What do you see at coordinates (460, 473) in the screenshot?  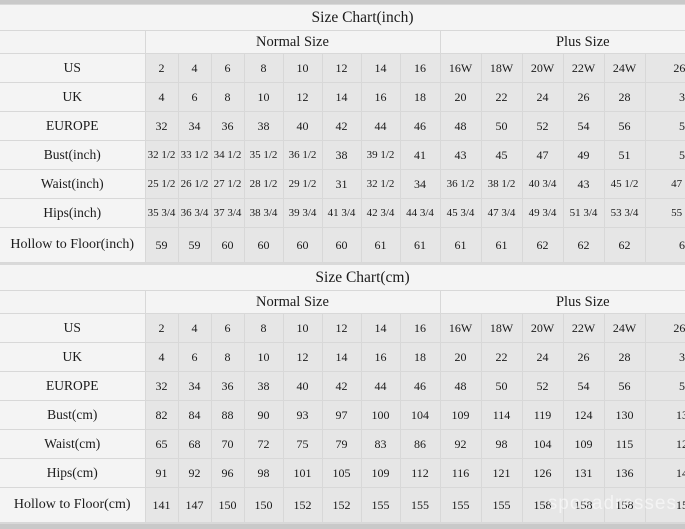 I see `data-cell: 116` at bounding box center [460, 473].